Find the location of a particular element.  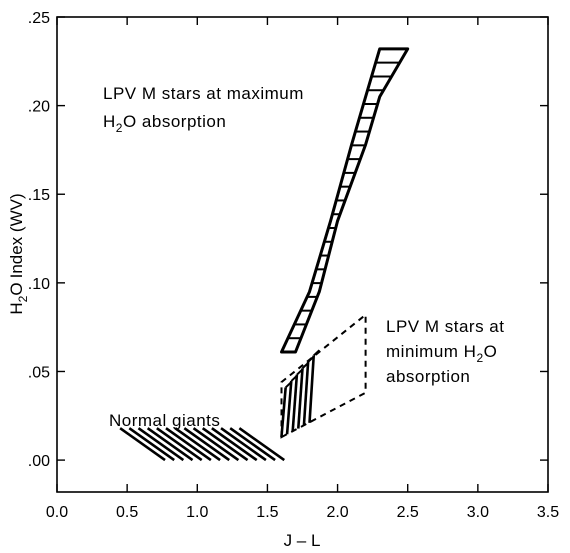

region-label: minimum H2O is located at coordinates (441, 353).